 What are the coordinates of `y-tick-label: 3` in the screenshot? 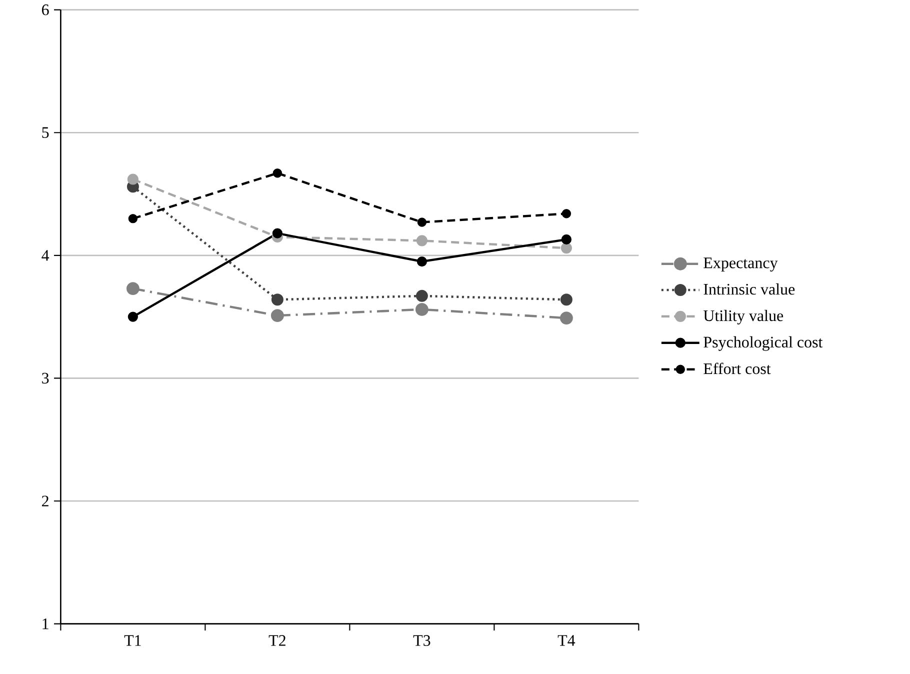 It's located at (45, 378).